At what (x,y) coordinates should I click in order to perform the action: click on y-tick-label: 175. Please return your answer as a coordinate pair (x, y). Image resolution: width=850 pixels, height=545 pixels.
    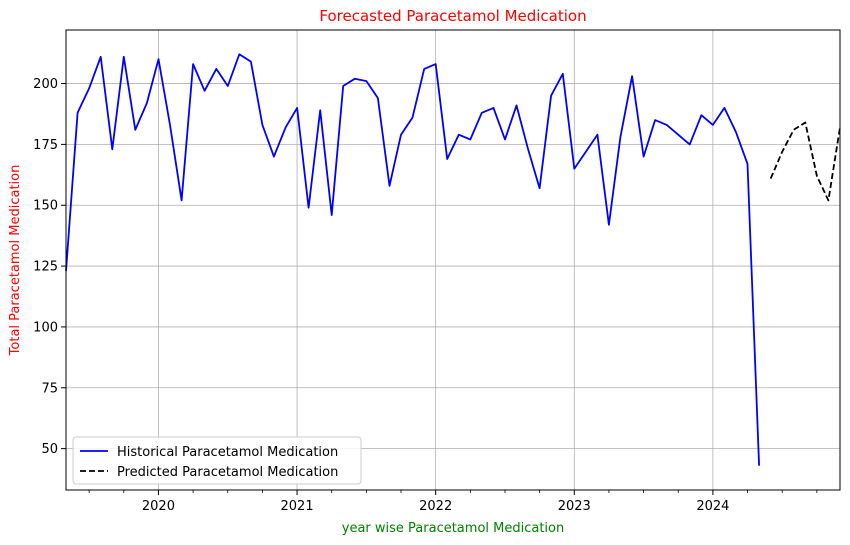
    Looking at the image, I should click on (45, 145).